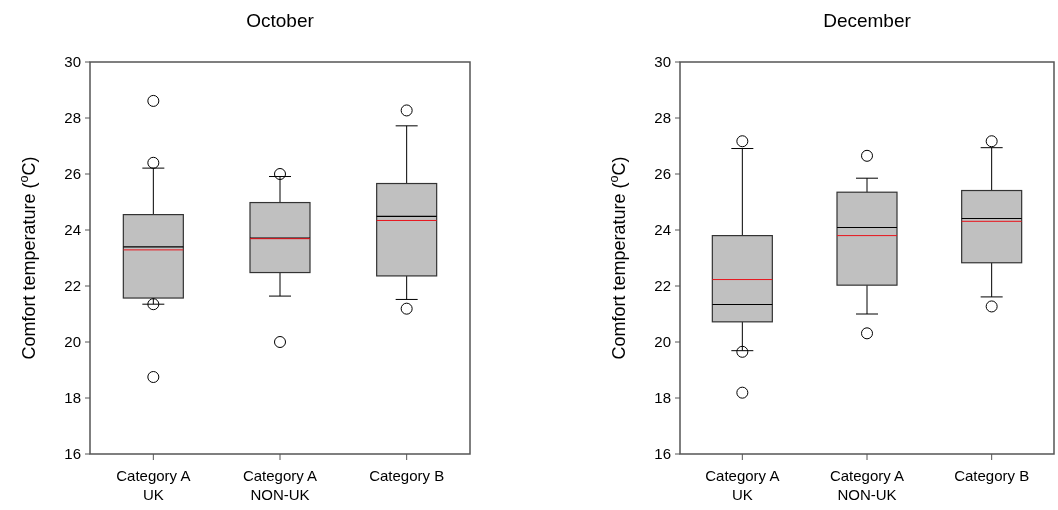 Image resolution: width=1058 pixels, height=510 pixels. I want to click on chart-title: December, so click(867, 20).